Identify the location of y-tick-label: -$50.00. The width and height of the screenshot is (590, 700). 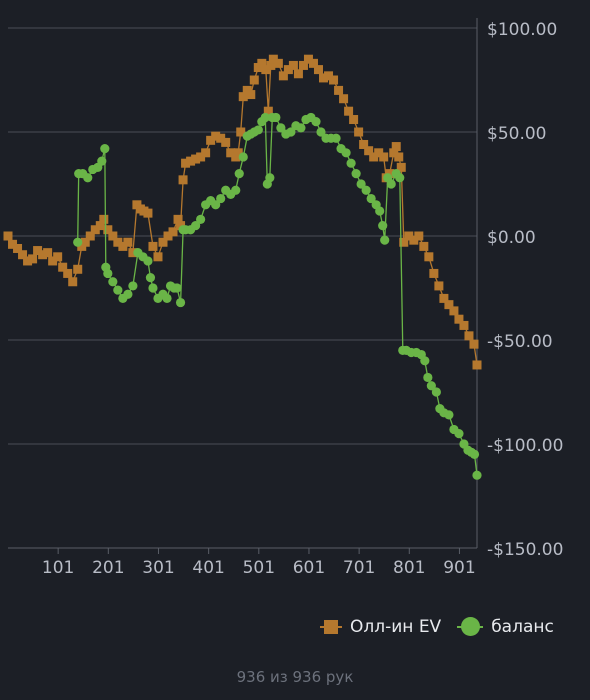
(520, 342).